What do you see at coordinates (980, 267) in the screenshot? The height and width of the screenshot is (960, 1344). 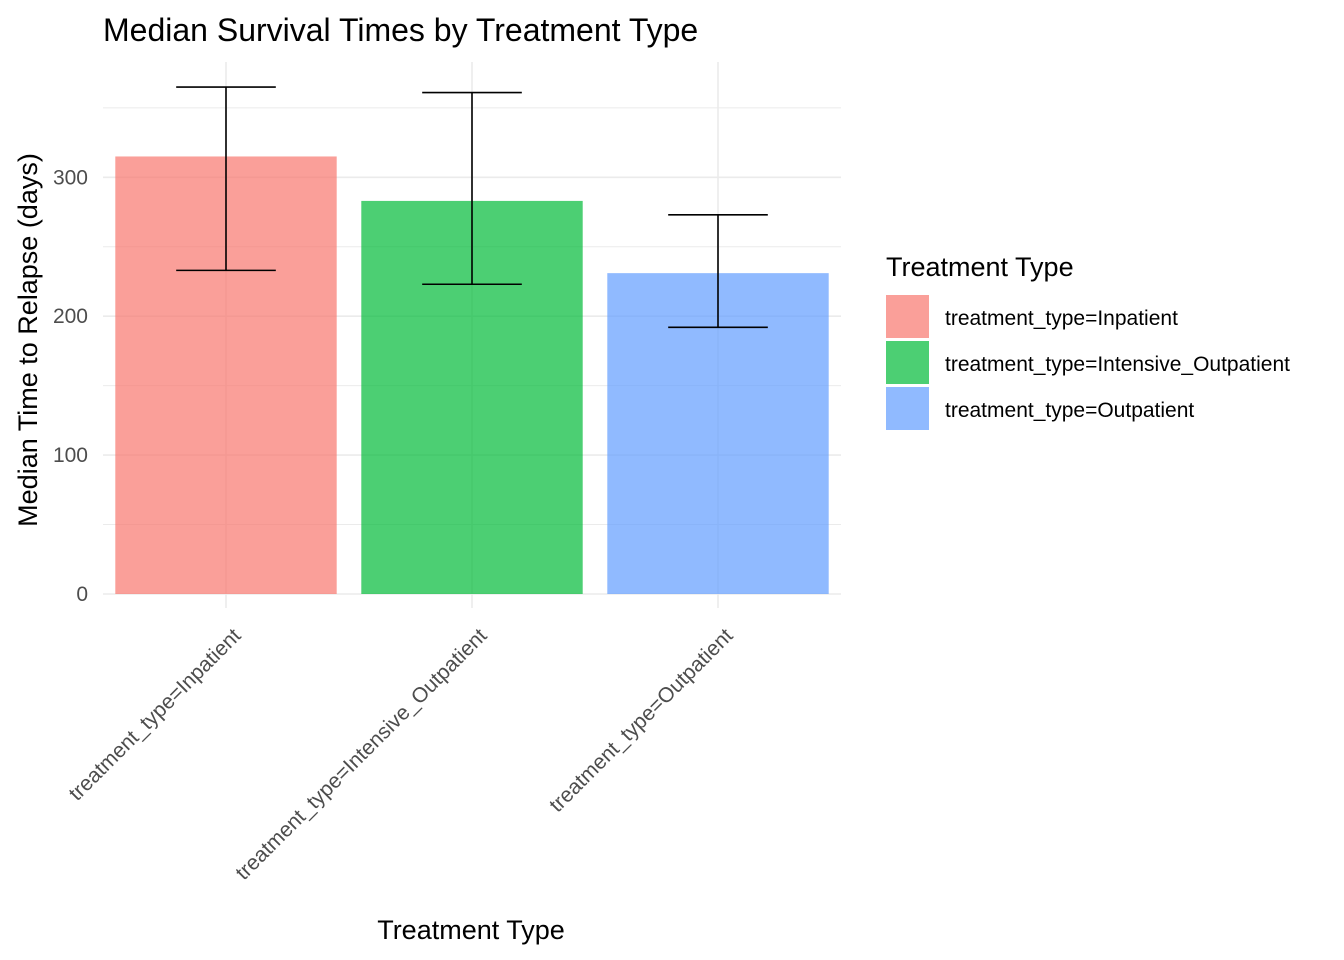 I see `legend-title: Treatment Type` at bounding box center [980, 267].